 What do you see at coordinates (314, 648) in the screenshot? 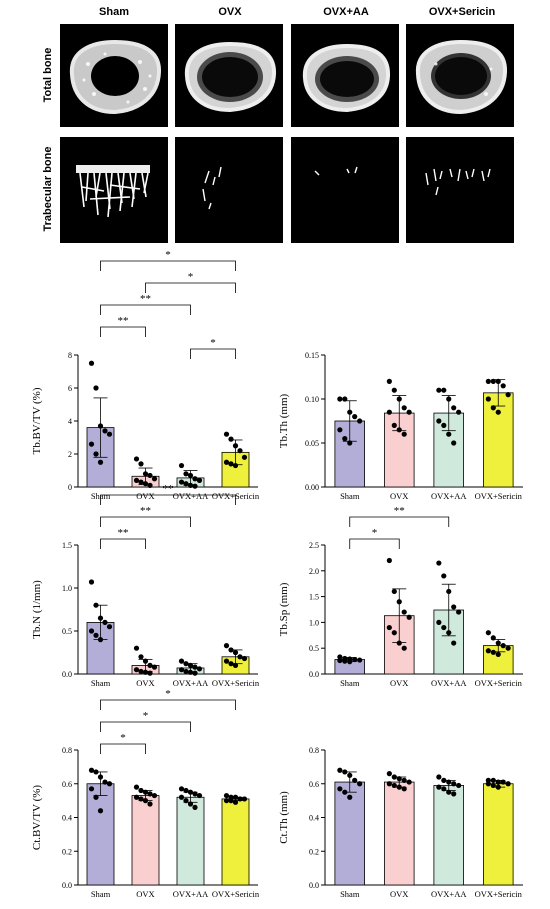
I see `y-tick-label: 0.5` at bounding box center [314, 648].